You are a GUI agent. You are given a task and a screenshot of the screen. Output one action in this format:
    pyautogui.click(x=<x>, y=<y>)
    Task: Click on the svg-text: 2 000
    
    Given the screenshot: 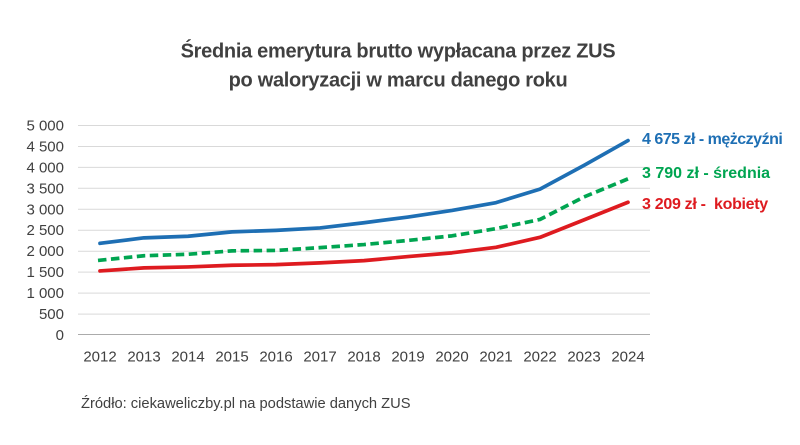 What is the action you would take?
    pyautogui.click(x=45, y=251)
    